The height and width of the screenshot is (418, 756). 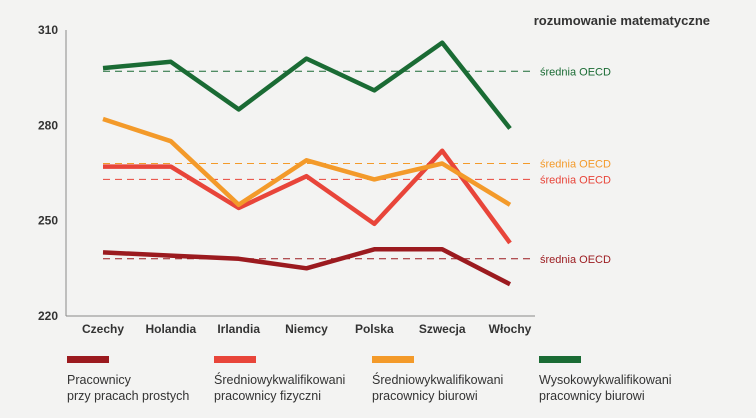 What do you see at coordinates (170, 329) in the screenshot?
I see `x-tick-label: Holandia` at bounding box center [170, 329].